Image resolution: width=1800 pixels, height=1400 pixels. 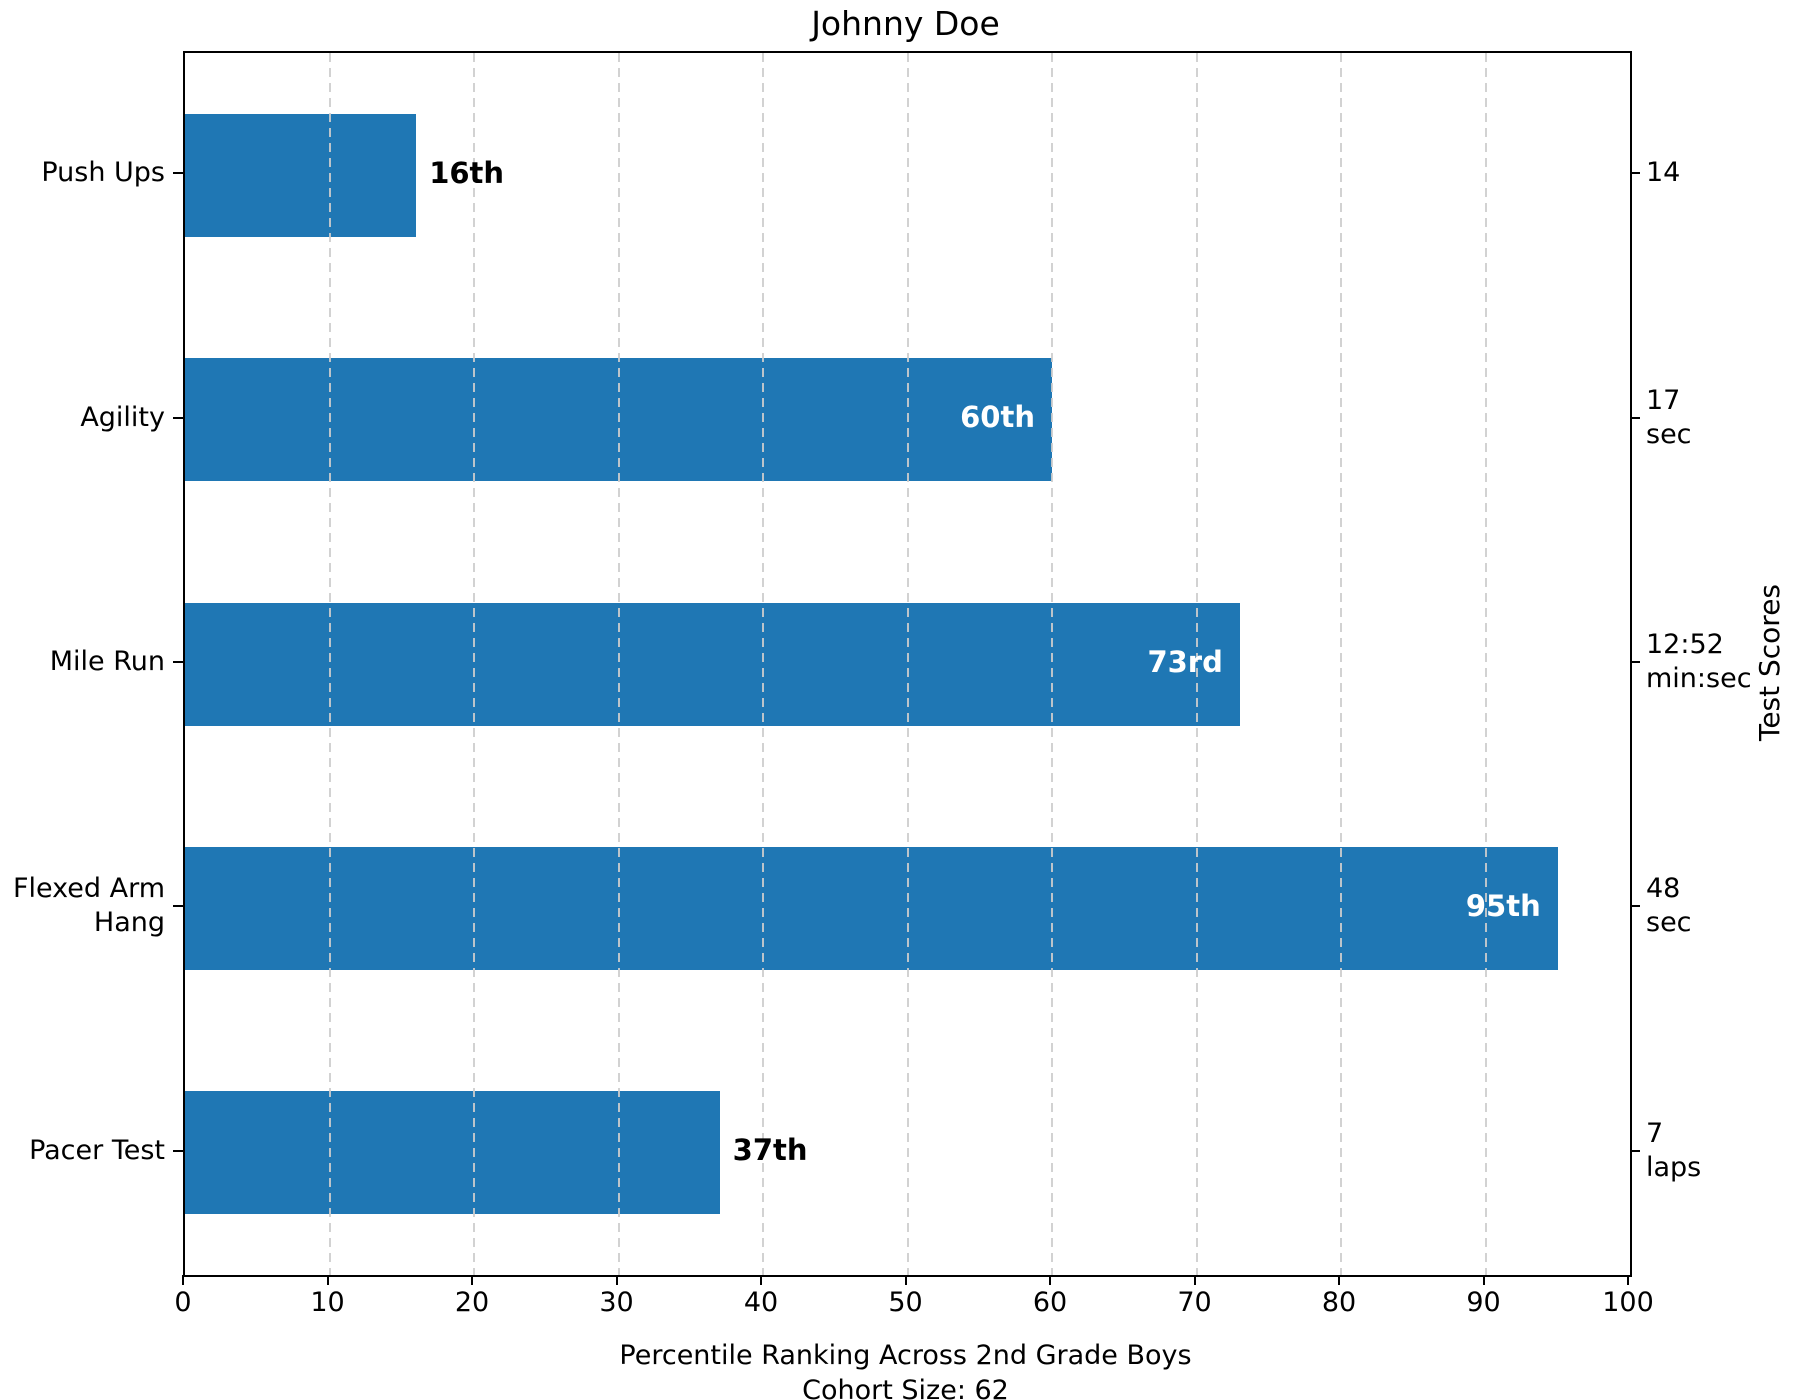 I want to click on x-tick-label: 70, so click(x=1194, y=1302).